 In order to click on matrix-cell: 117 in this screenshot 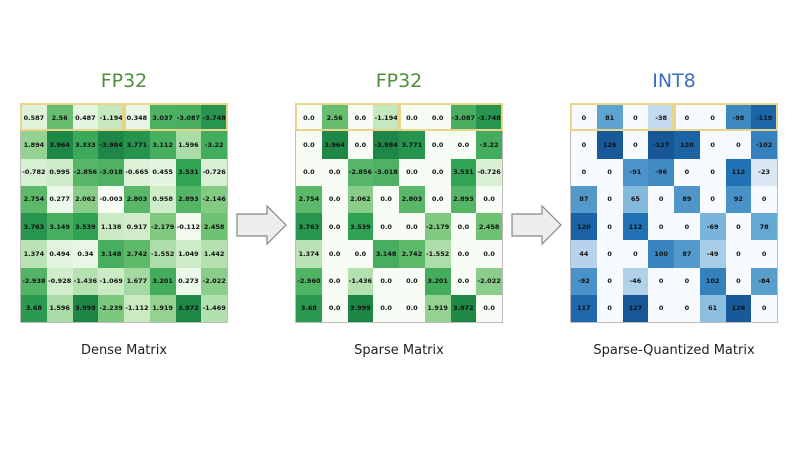, I will do `click(584, 308)`.